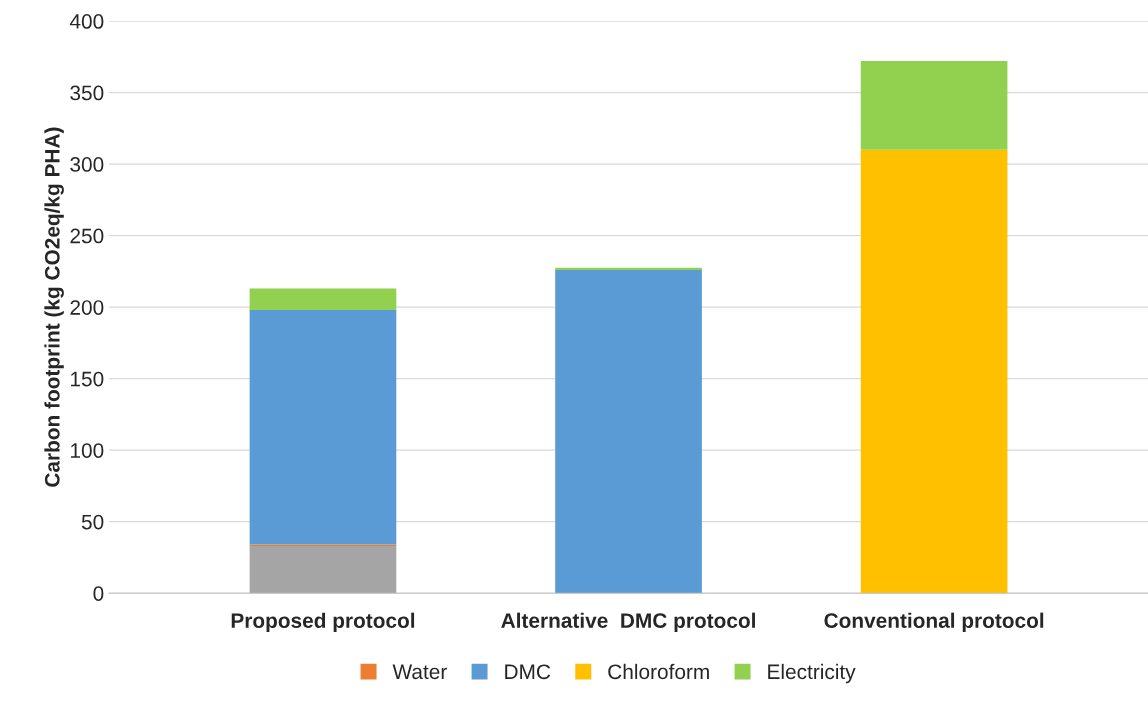 The image size is (1148, 702). What do you see at coordinates (628, 622) in the screenshot?
I see `x-tick-label: Alternative DMC protocol` at bounding box center [628, 622].